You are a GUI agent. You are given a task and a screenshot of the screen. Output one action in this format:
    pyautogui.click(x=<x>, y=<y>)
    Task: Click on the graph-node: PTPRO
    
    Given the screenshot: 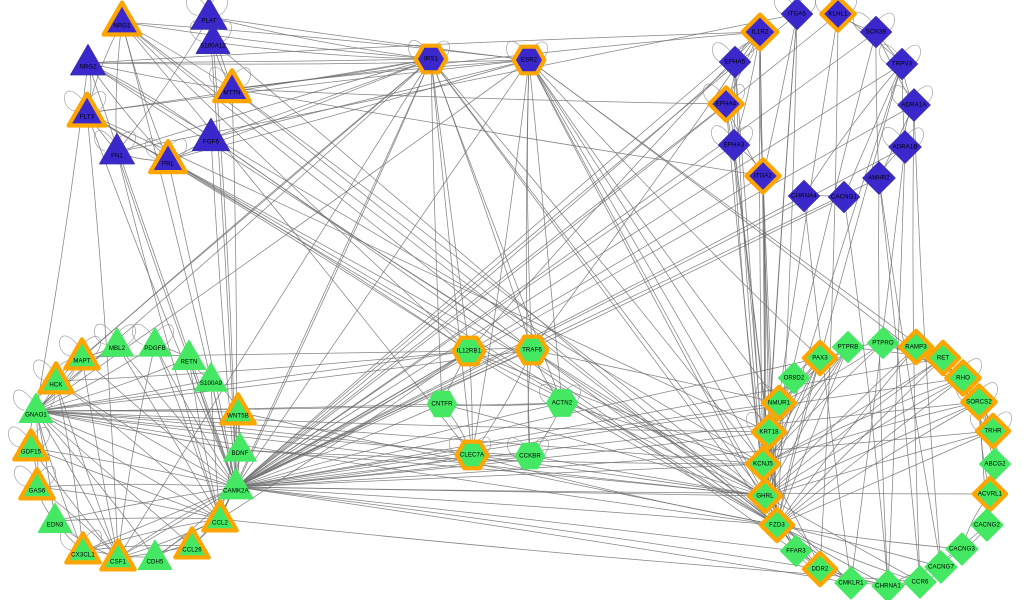 What is the action you would take?
    pyautogui.click(x=883, y=343)
    